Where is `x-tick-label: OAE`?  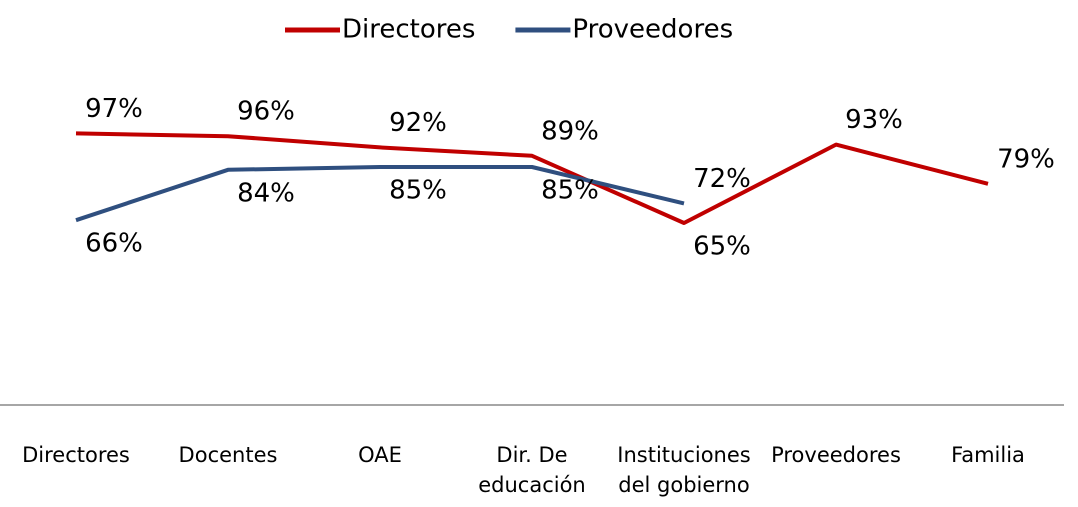 x-tick-label: OAE is located at coordinates (380, 455).